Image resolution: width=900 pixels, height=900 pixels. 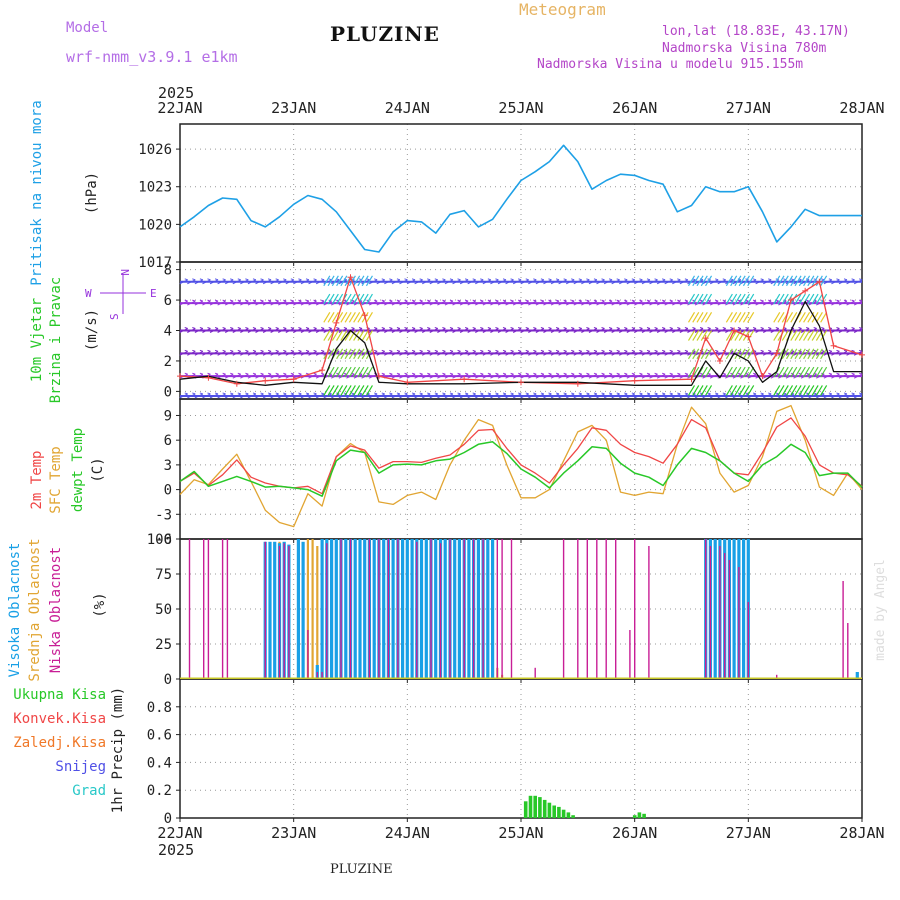 I want to click on high-cloud-label: Visoka Oblacnost, so click(x=15, y=610).